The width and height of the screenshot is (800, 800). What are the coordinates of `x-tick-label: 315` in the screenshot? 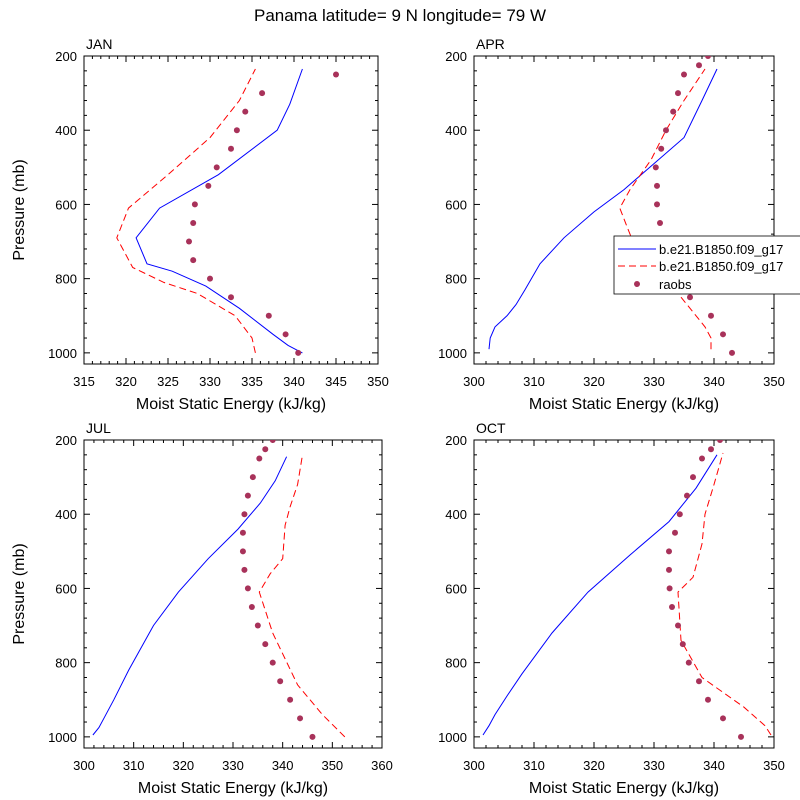 It's located at (84, 381).